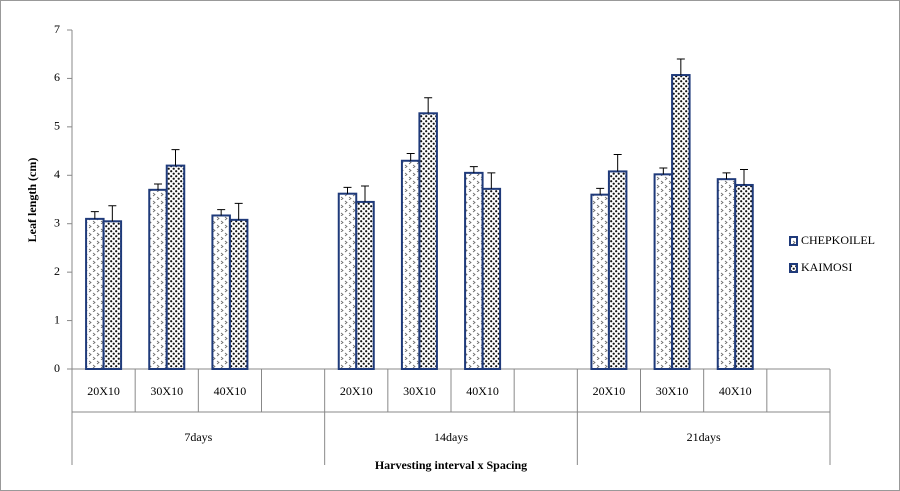 The height and width of the screenshot is (491, 900). What do you see at coordinates (838, 240) in the screenshot?
I see `legend-label: CHEPKOILEL` at bounding box center [838, 240].